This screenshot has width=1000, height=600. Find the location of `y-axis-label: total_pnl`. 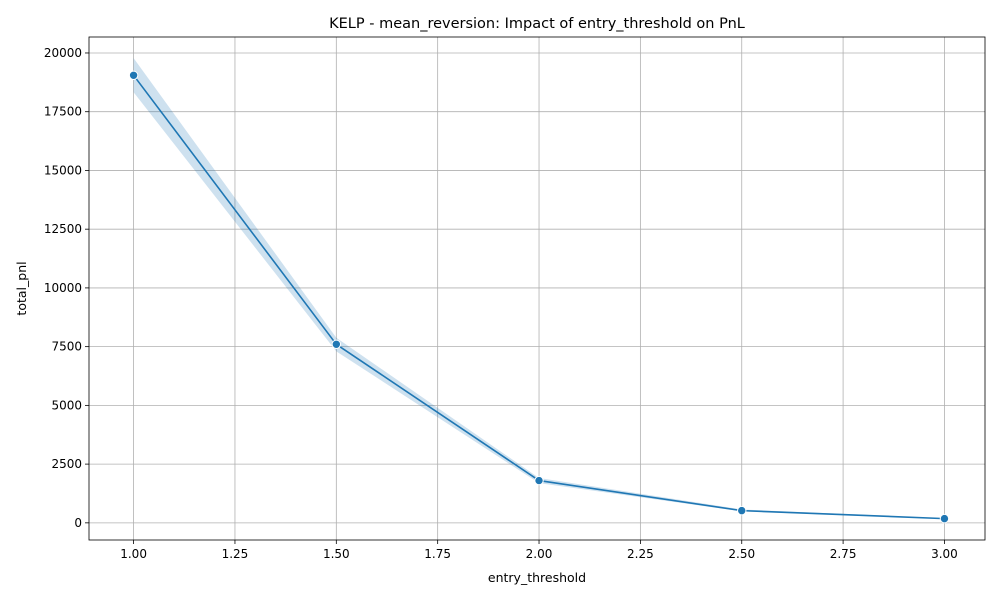

y-axis-label: total_pnl is located at coordinates (21, 288).